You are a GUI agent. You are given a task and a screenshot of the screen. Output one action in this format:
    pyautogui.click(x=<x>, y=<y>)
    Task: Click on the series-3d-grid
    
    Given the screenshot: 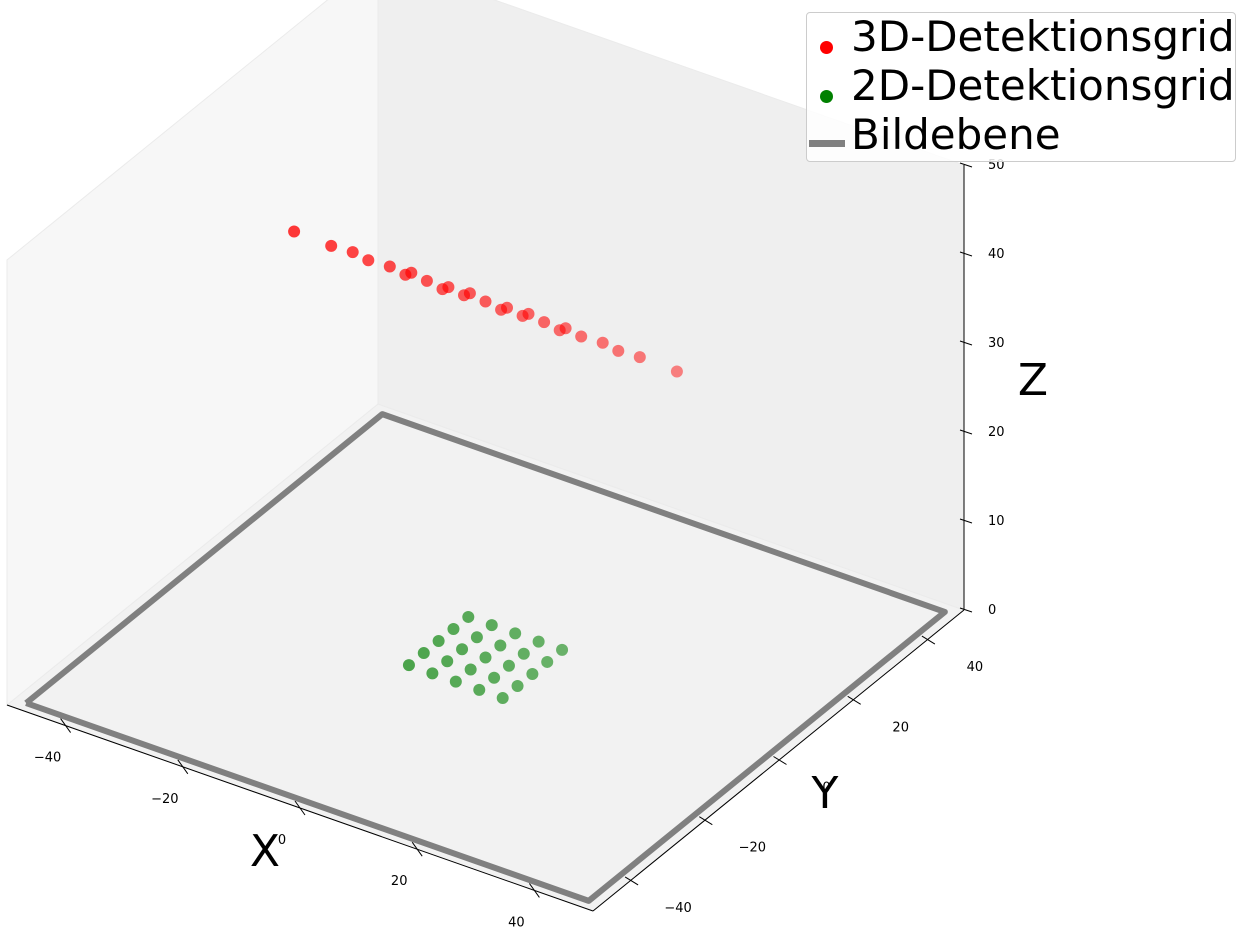 What is the action you would take?
    pyautogui.click(x=485, y=301)
    